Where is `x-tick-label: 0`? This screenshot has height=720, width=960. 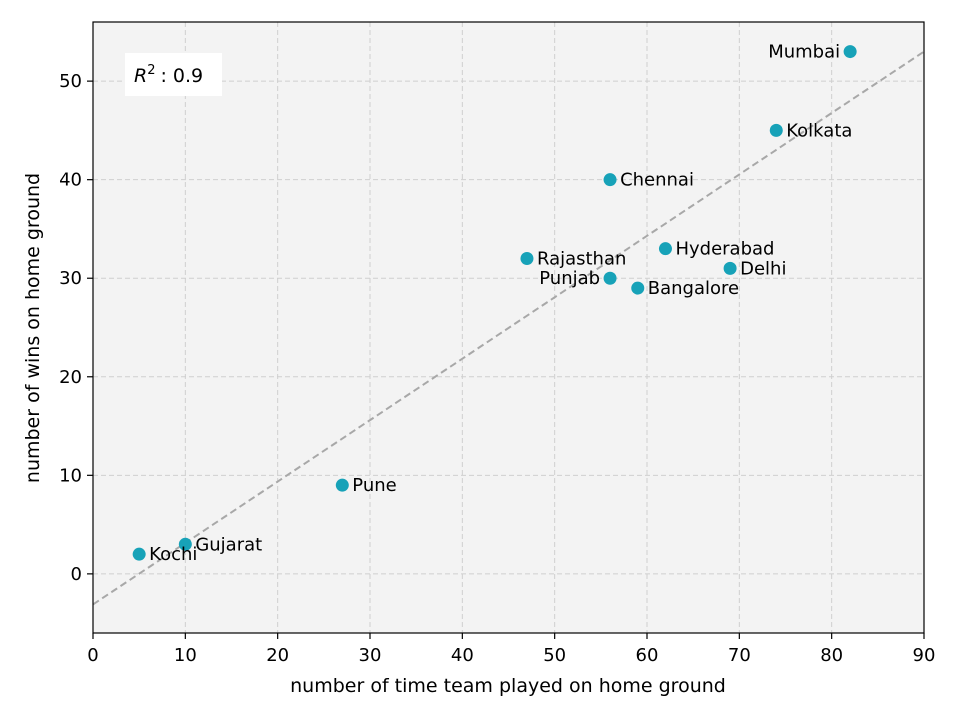
x-tick-label: 0 is located at coordinates (92, 655).